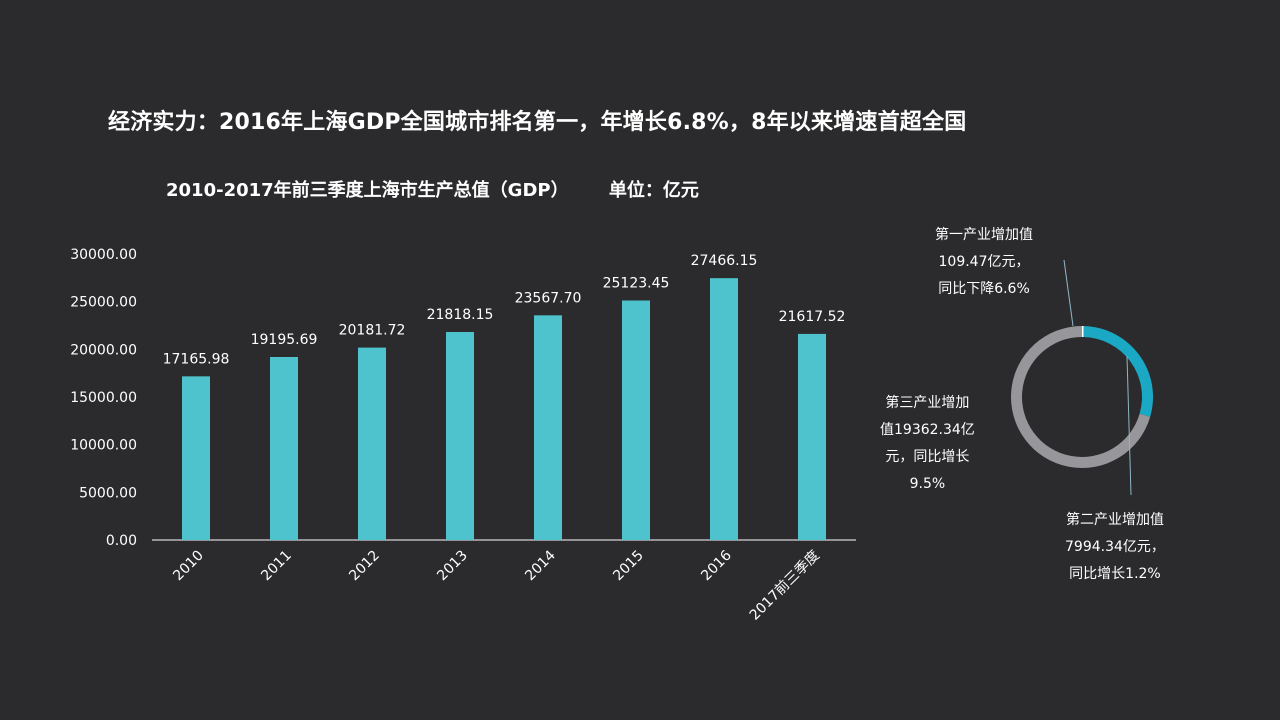  What do you see at coordinates (927, 444) in the screenshot?
I see `pie-label-tertiary: 第三产业增加 值19362.34亿 元，同比增长 9.5%` at bounding box center [927, 444].